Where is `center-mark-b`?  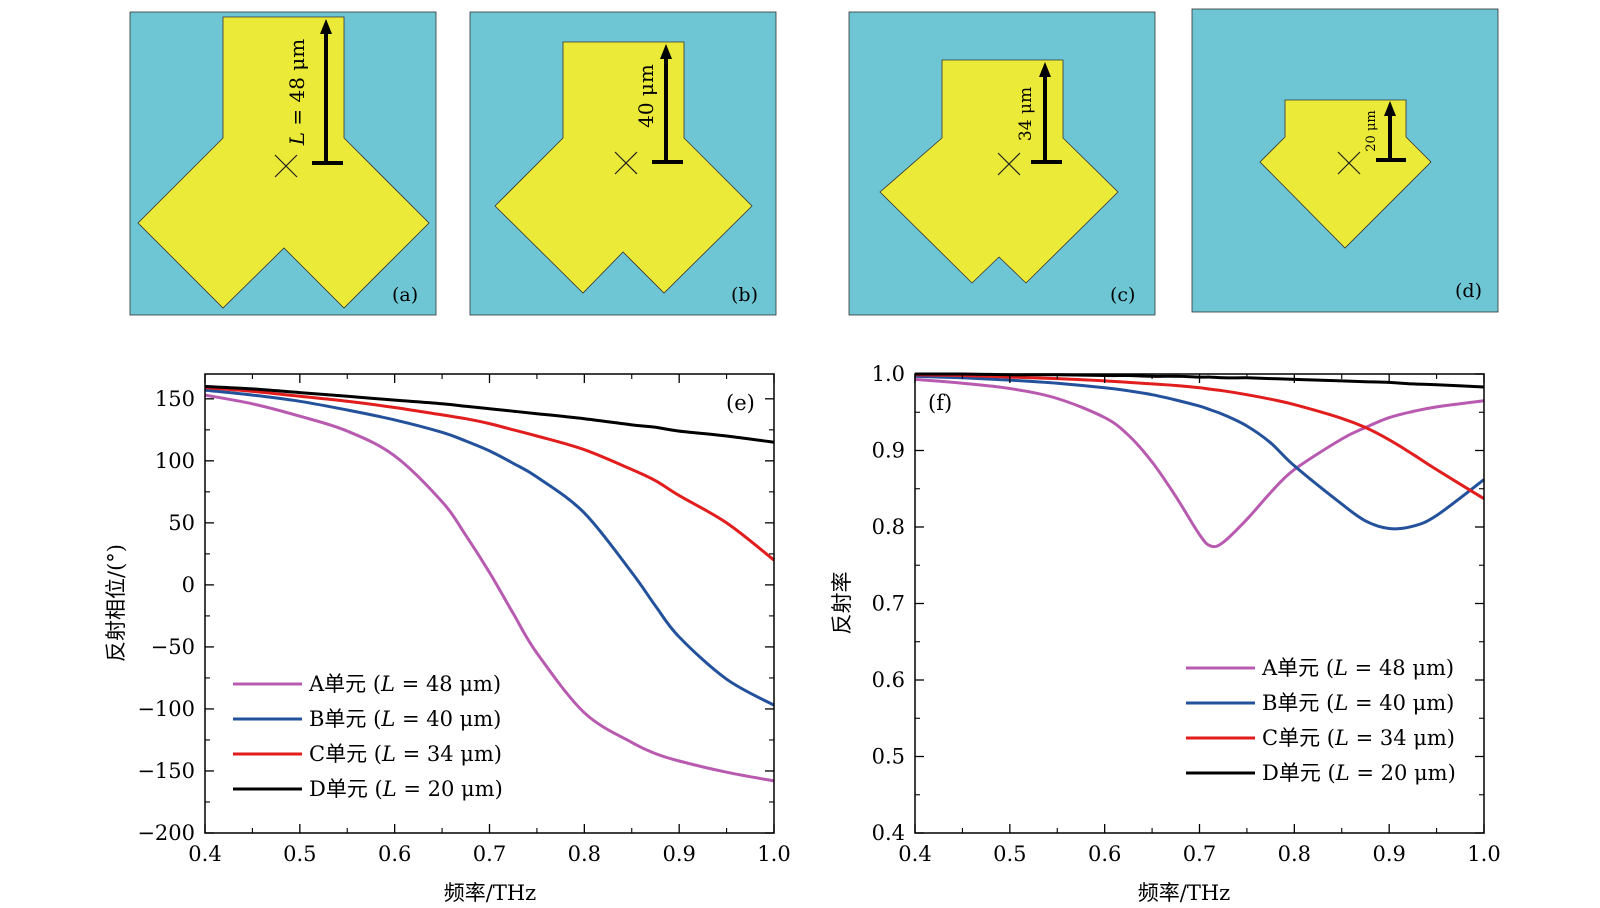 center-mark-b is located at coordinates (626, 163).